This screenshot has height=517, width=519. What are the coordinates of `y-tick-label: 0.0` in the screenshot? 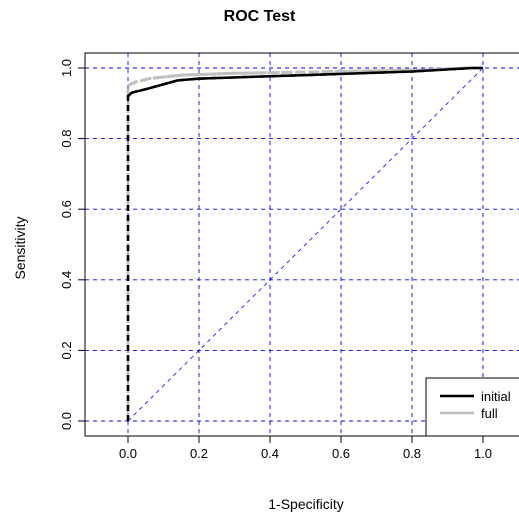 It's located at (66, 421).